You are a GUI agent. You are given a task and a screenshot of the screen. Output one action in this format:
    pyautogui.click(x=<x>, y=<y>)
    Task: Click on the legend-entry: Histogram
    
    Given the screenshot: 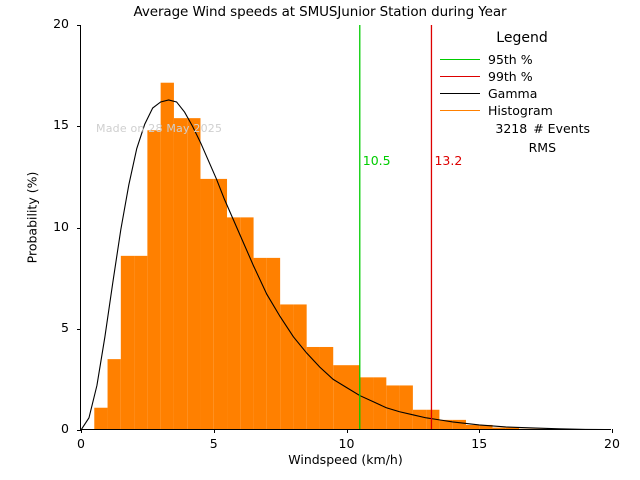 What is the action you would take?
    pyautogui.click(x=526, y=110)
    